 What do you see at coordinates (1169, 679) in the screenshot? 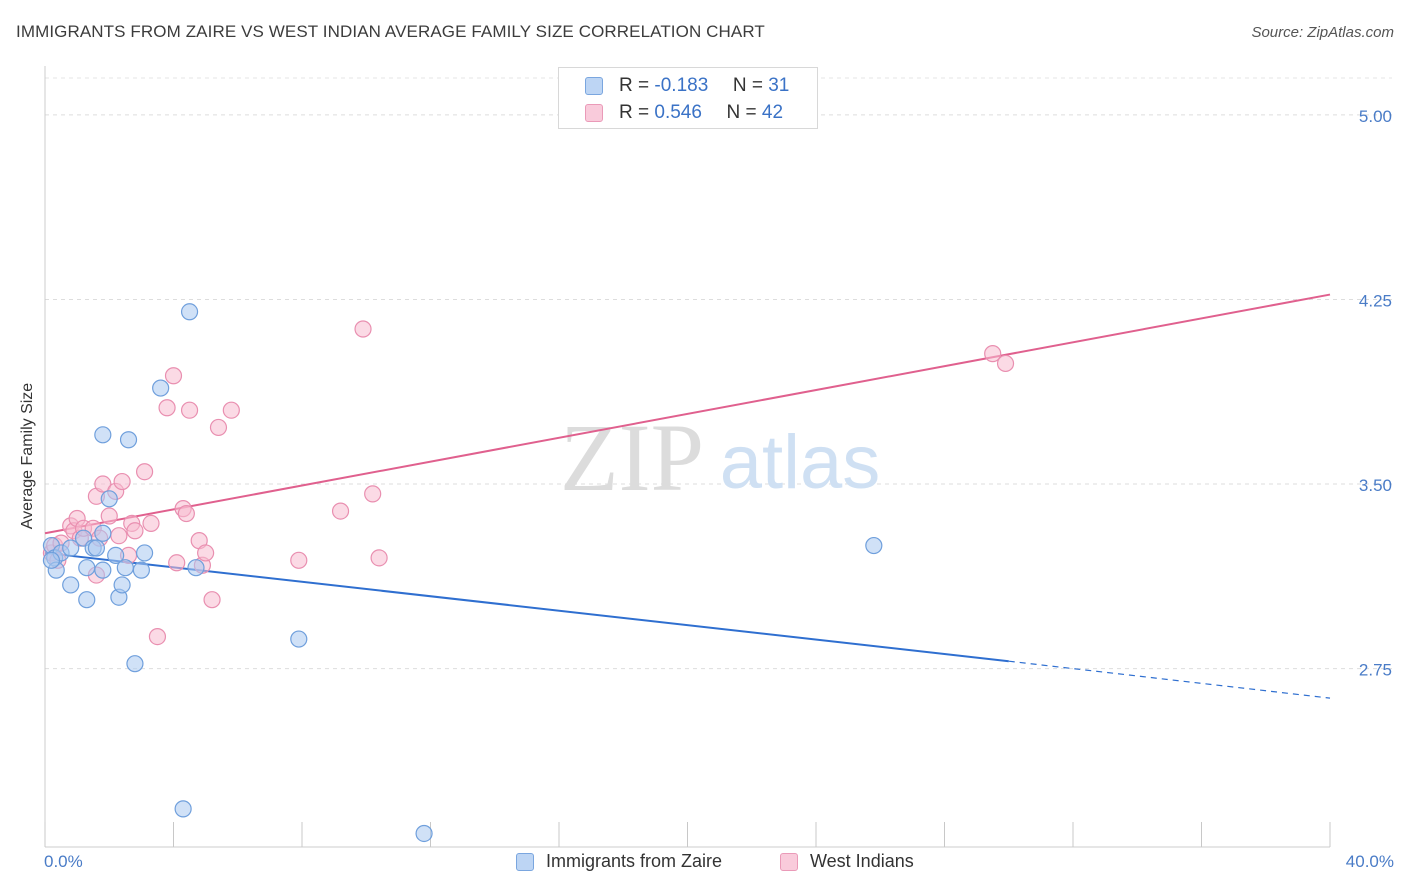
I see `trend-line-zaire-extrapolated` at bounding box center [1169, 679].